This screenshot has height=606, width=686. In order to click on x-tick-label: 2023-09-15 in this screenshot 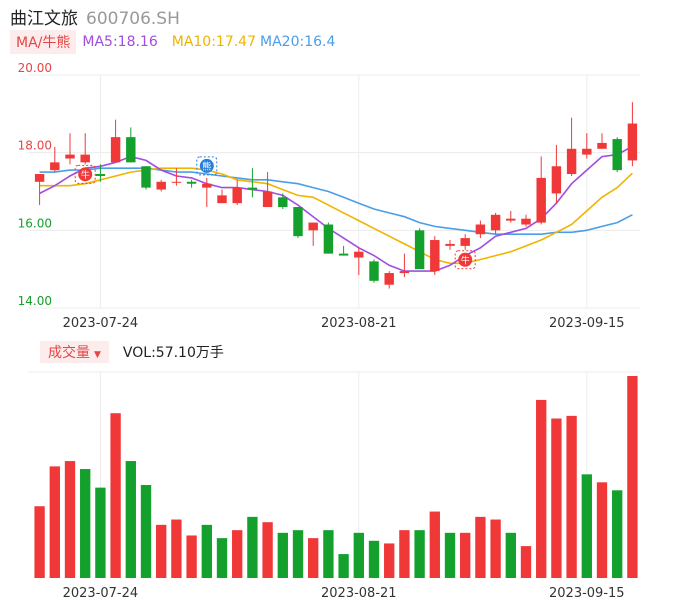, I will do `click(587, 323)`.